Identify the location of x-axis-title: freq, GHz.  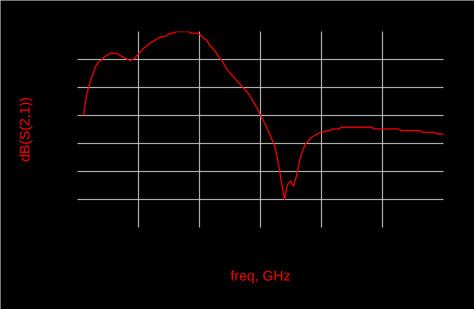
(260, 276).